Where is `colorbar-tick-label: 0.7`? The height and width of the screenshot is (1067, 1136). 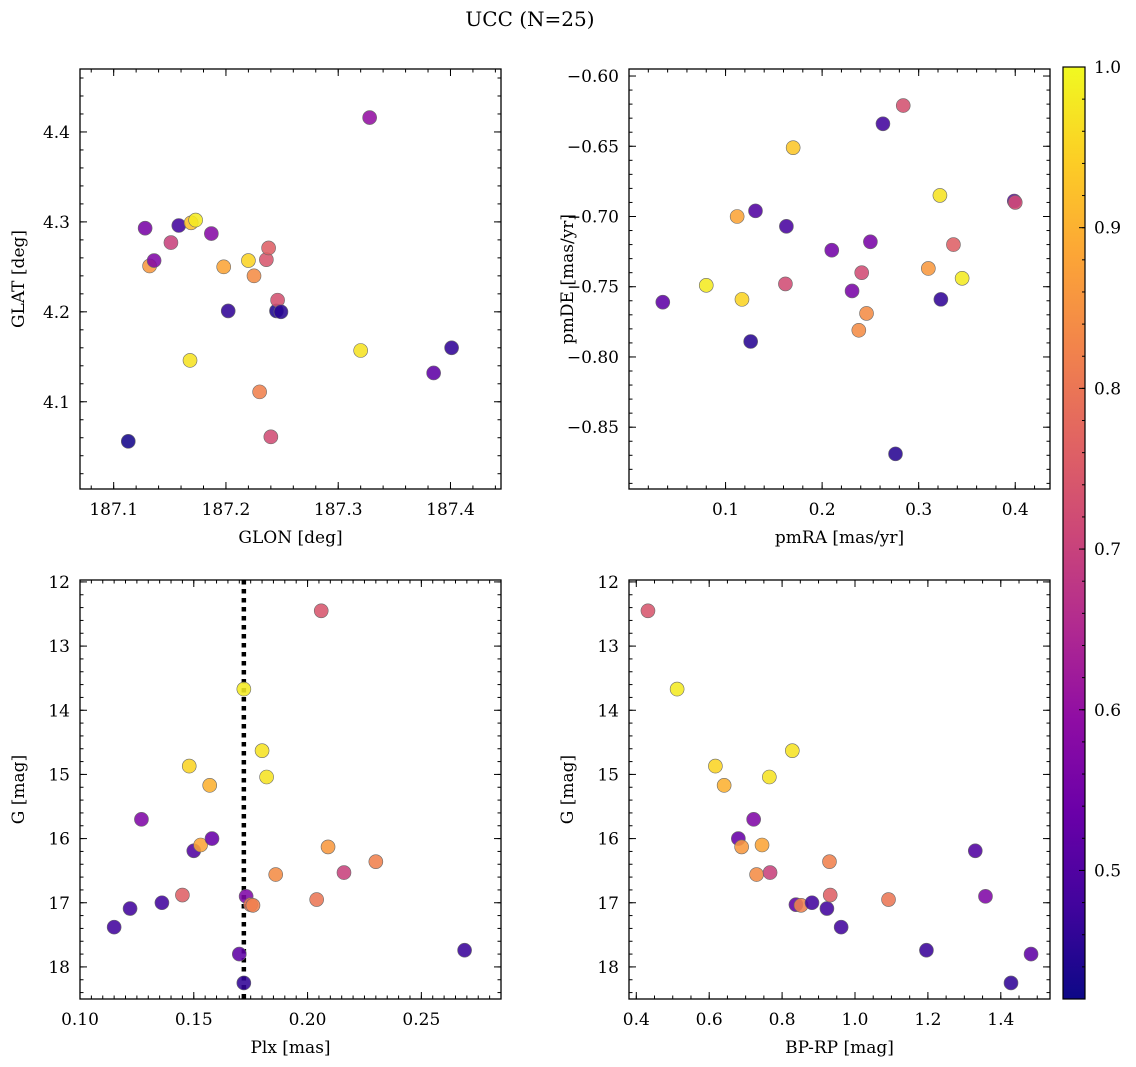 colorbar-tick-label: 0.7 is located at coordinates (1107, 550).